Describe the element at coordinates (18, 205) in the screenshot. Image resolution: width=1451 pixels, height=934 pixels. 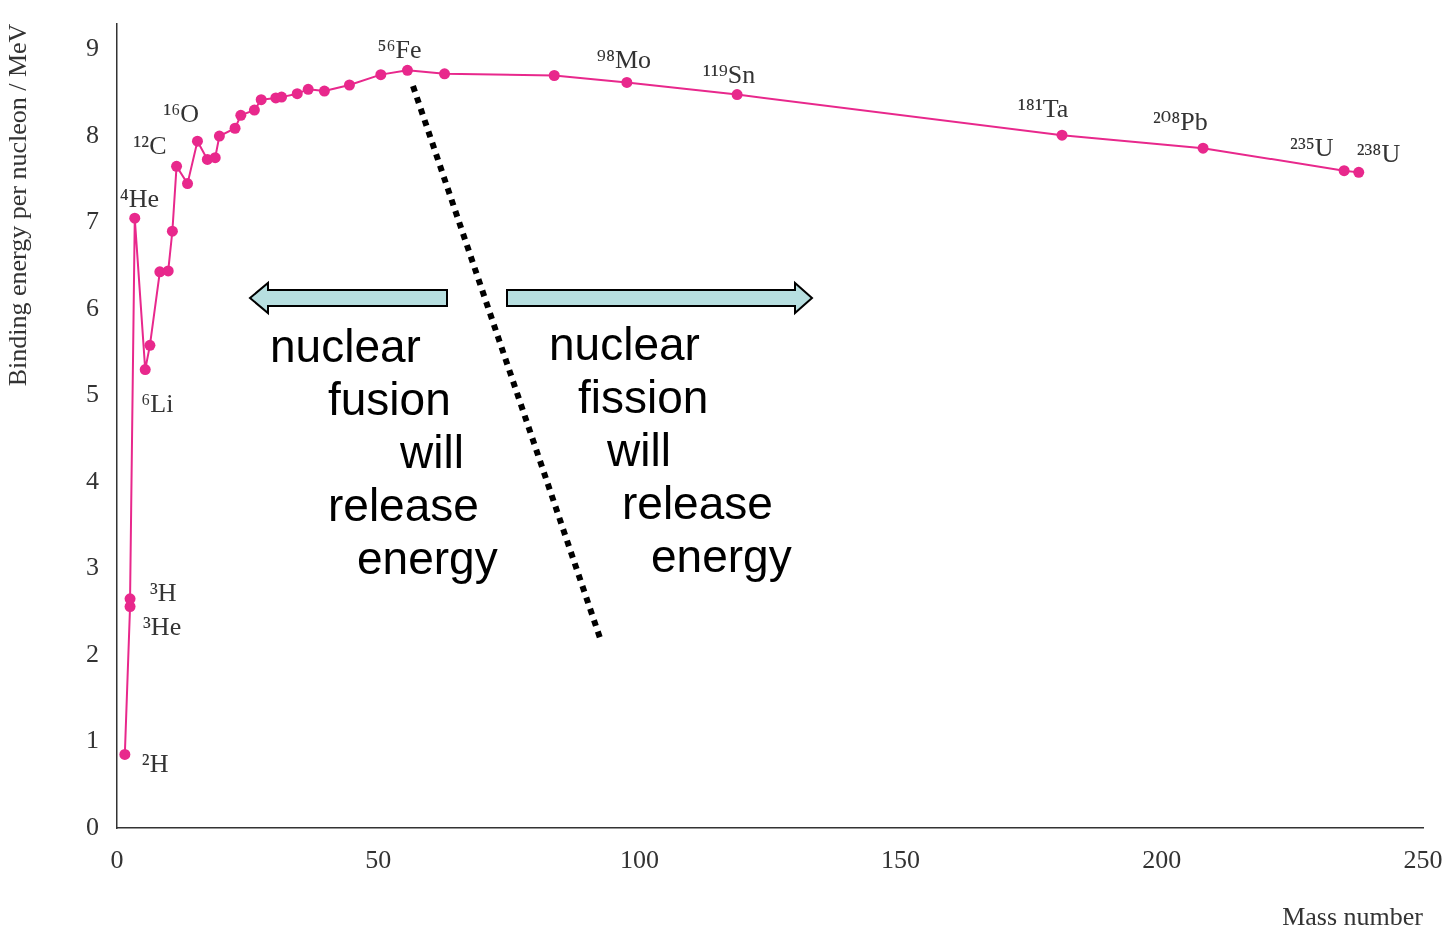
I see `y-axis-title: Binding energy per nucleon / MeV` at that location.